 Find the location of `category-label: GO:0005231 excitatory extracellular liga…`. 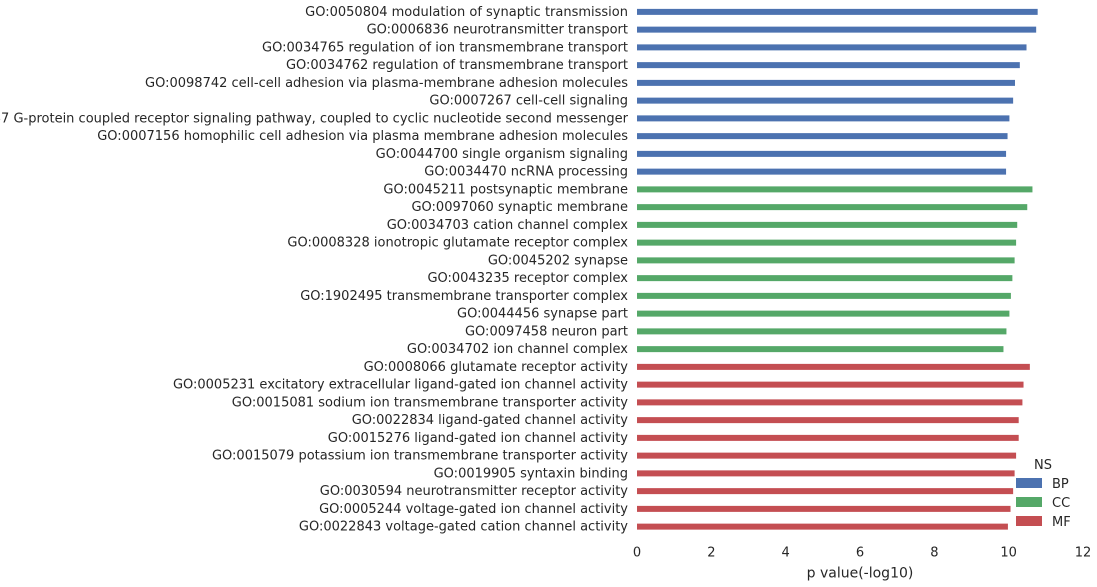

category-label: GO:0005231 excitatory extracellular liga… is located at coordinates (400, 385).